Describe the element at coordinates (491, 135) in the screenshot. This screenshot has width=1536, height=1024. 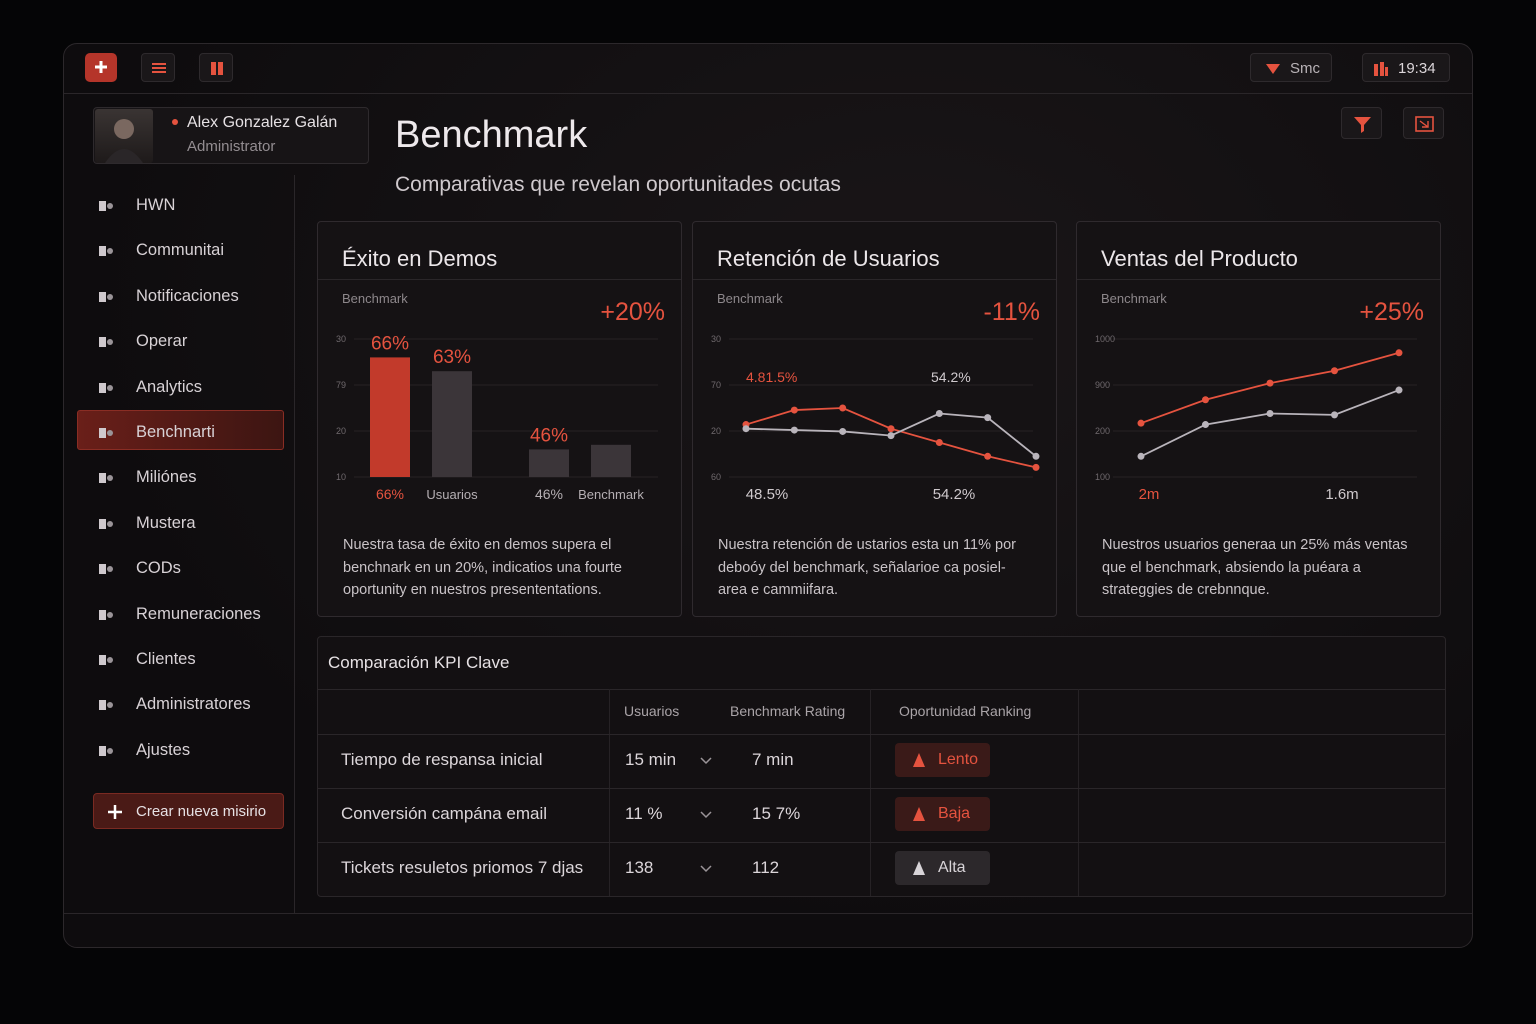
I see `page-title: Benchmark` at that location.